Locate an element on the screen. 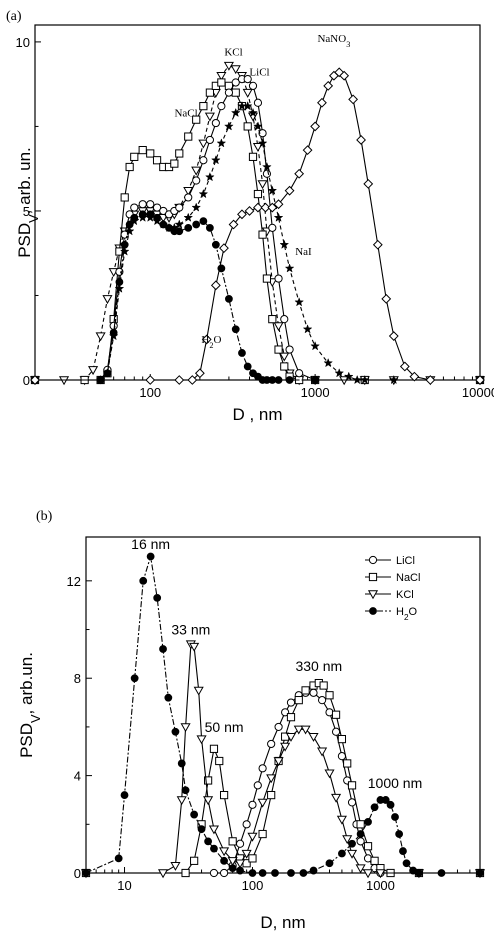 The height and width of the screenshot is (937, 494). annotation-label-main: 33 nm is located at coordinates (190, 629).